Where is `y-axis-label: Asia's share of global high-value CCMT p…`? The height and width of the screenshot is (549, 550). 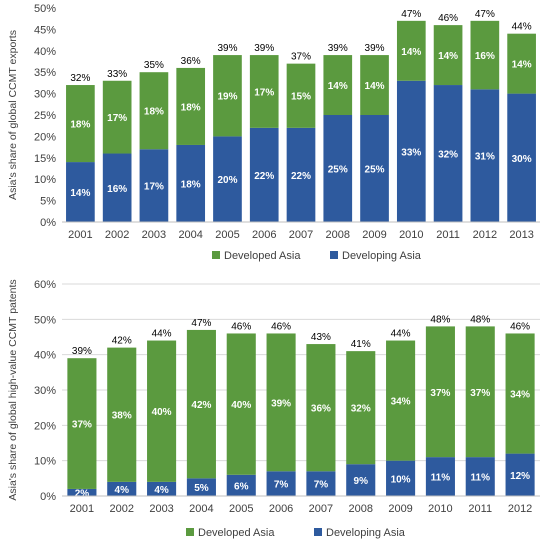
y-axis-label: Asia's share of global high-value CCMT p… is located at coordinates (13, 389).